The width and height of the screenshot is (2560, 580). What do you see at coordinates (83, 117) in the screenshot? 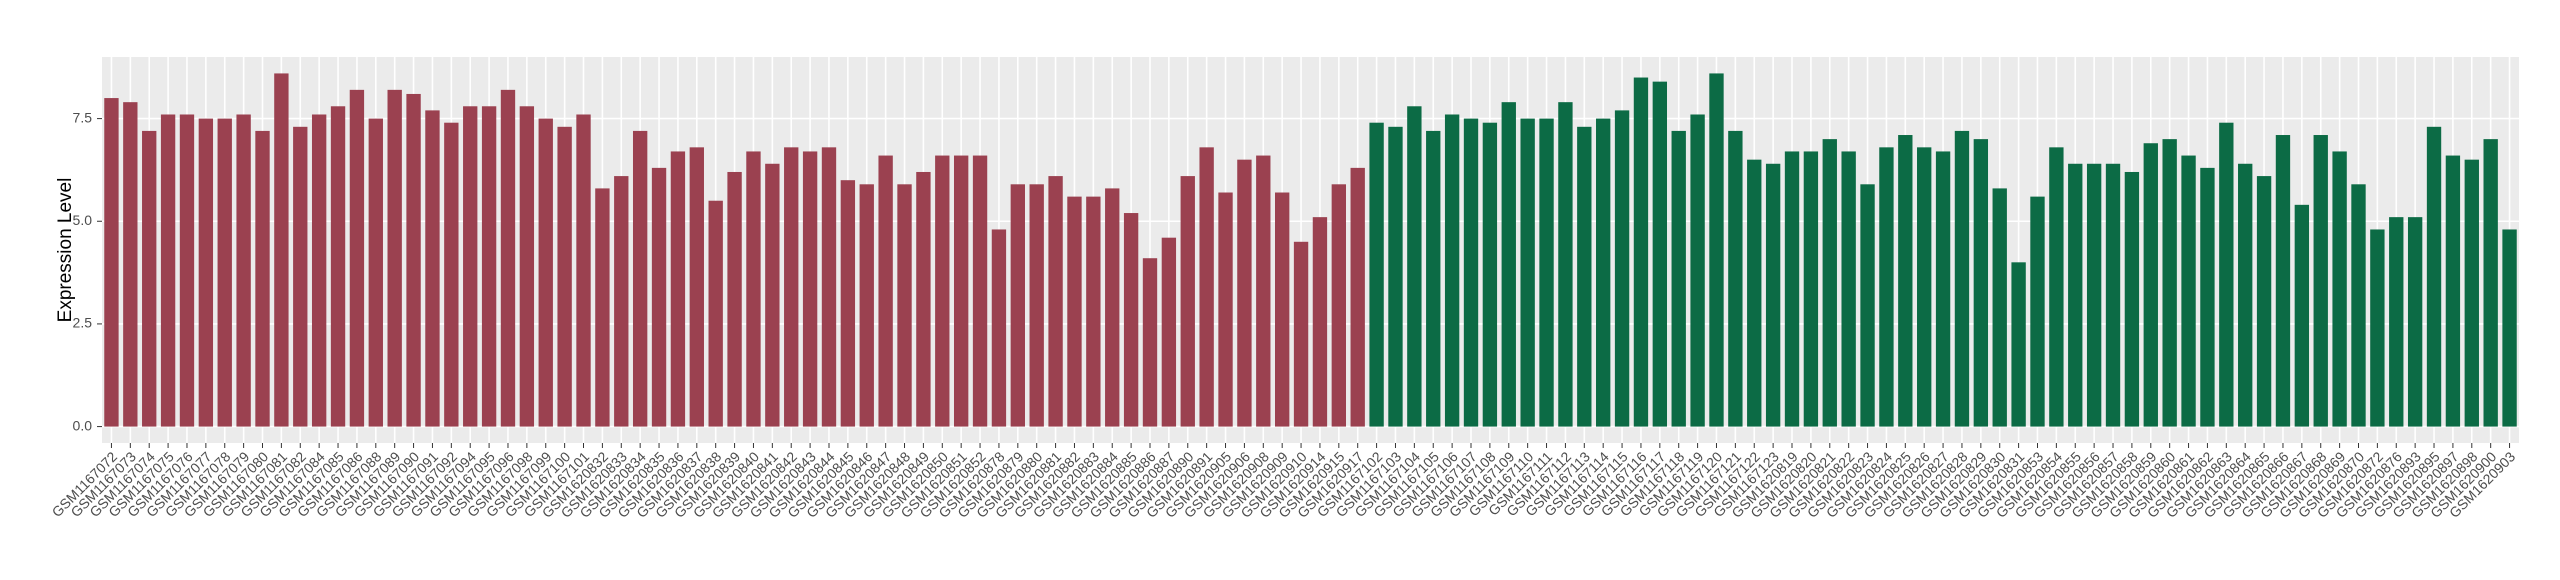
I see `y-tick-label: 7.5` at bounding box center [83, 117].